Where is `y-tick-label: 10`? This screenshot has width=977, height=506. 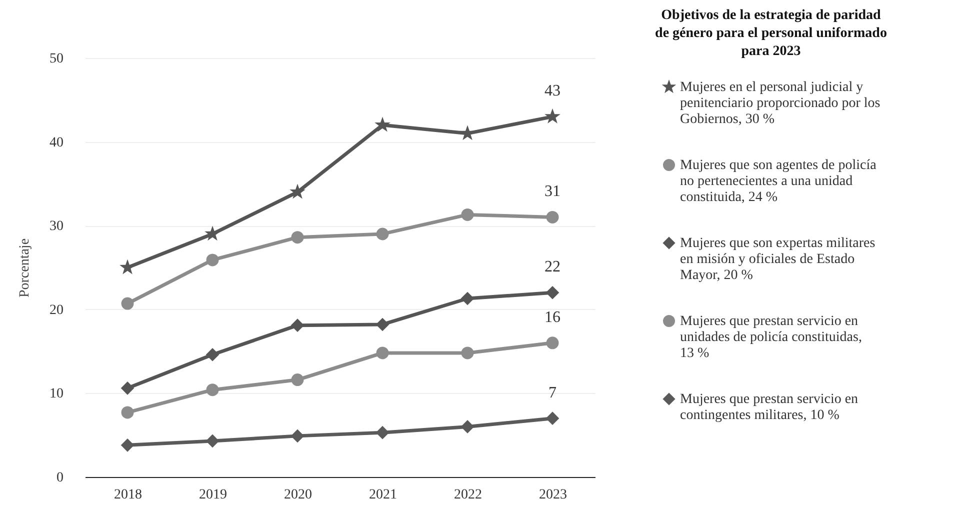 y-tick-label: 10 is located at coordinates (57, 394).